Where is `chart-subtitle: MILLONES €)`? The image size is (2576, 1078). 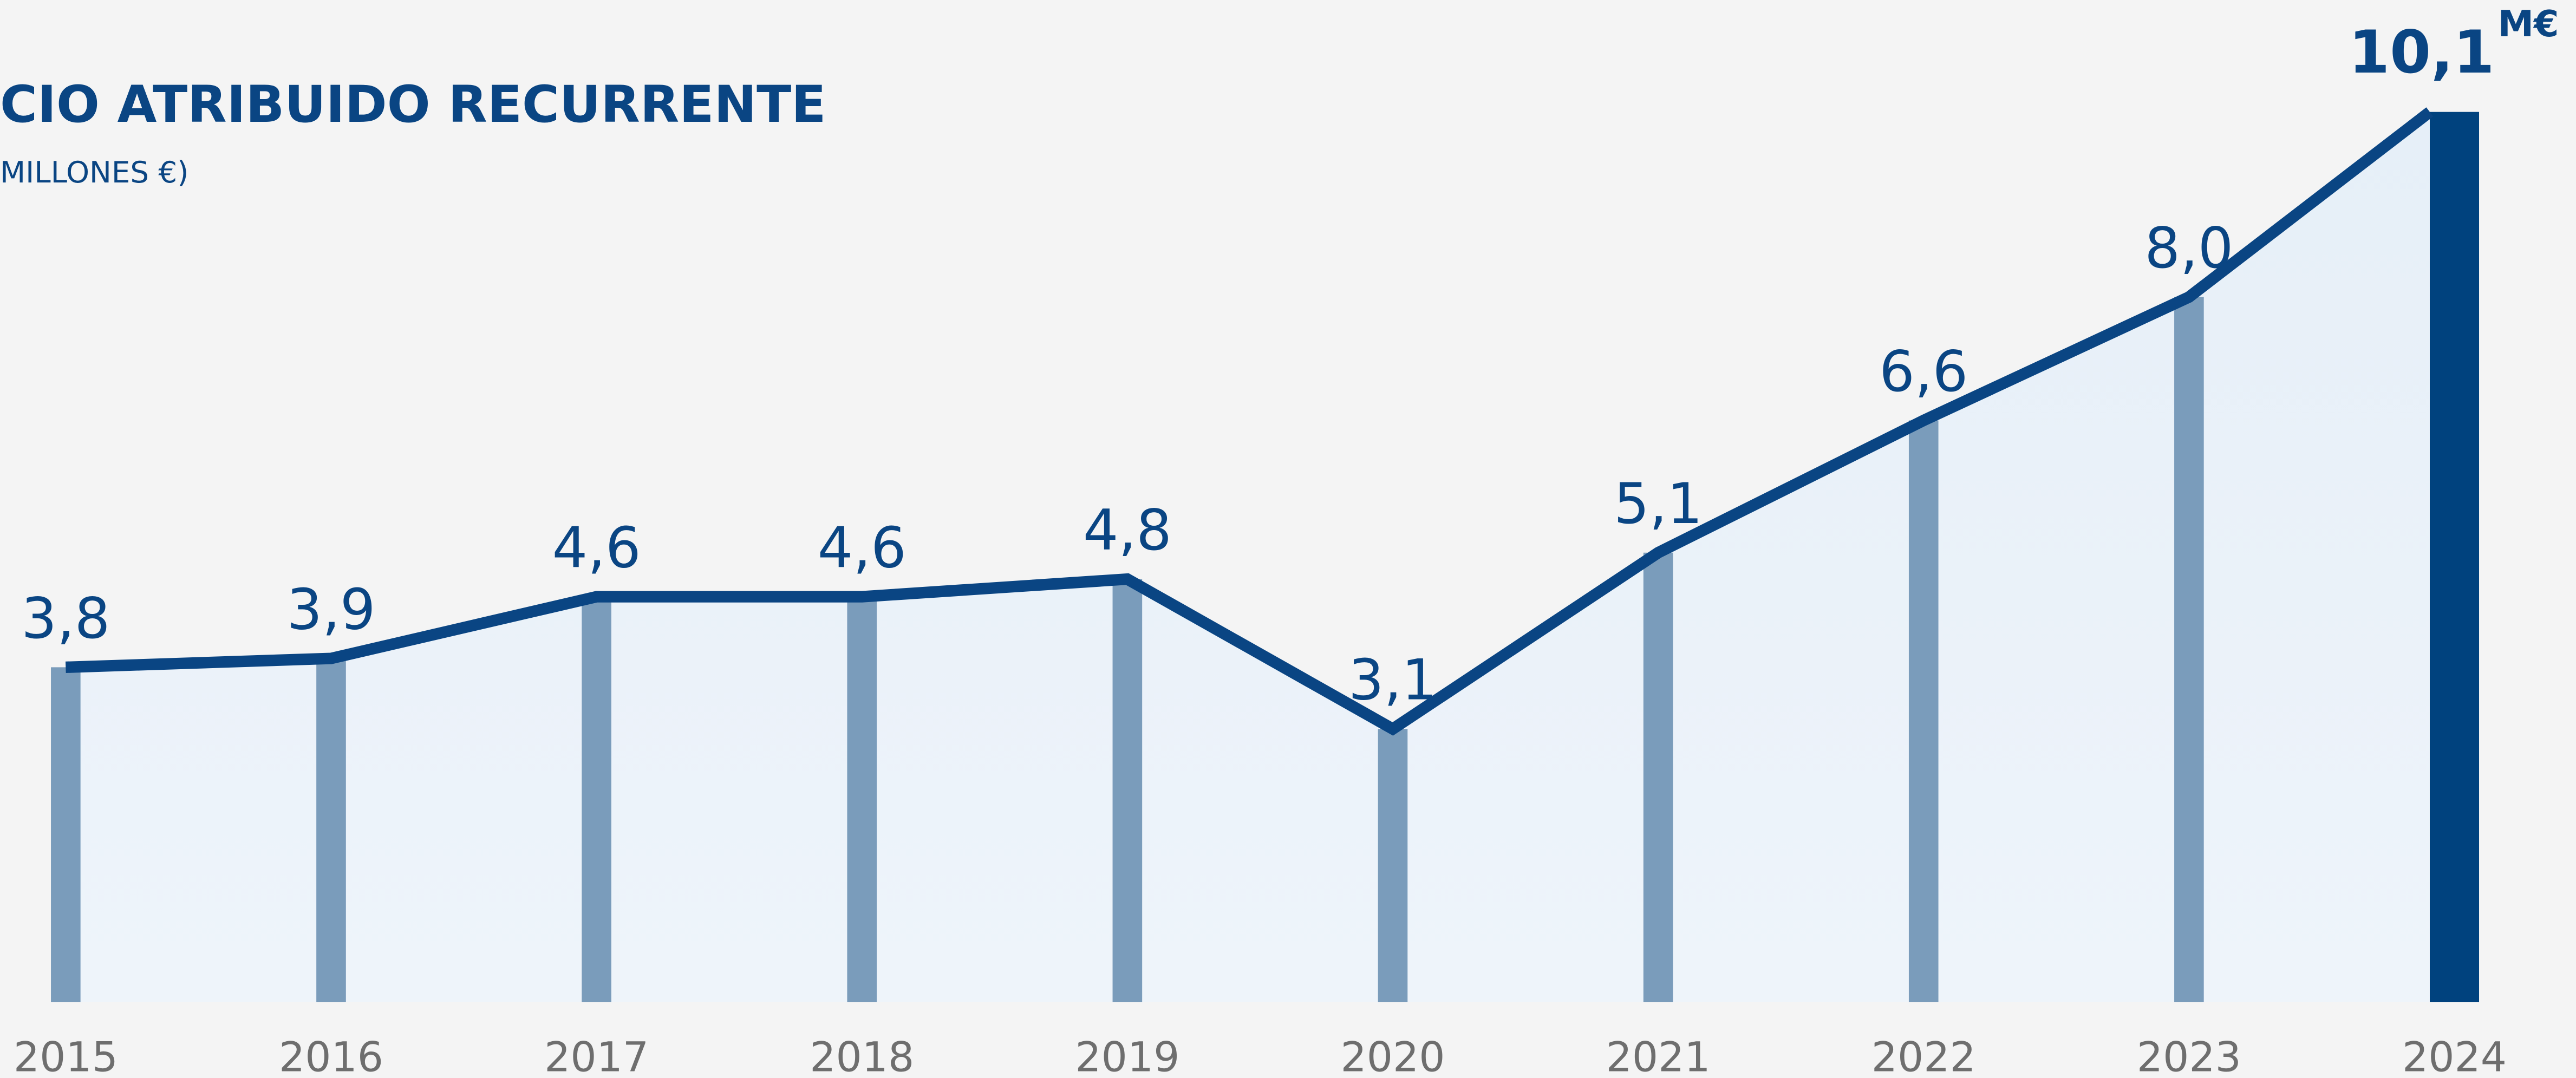 chart-subtitle: MILLONES €) is located at coordinates (94, 172).